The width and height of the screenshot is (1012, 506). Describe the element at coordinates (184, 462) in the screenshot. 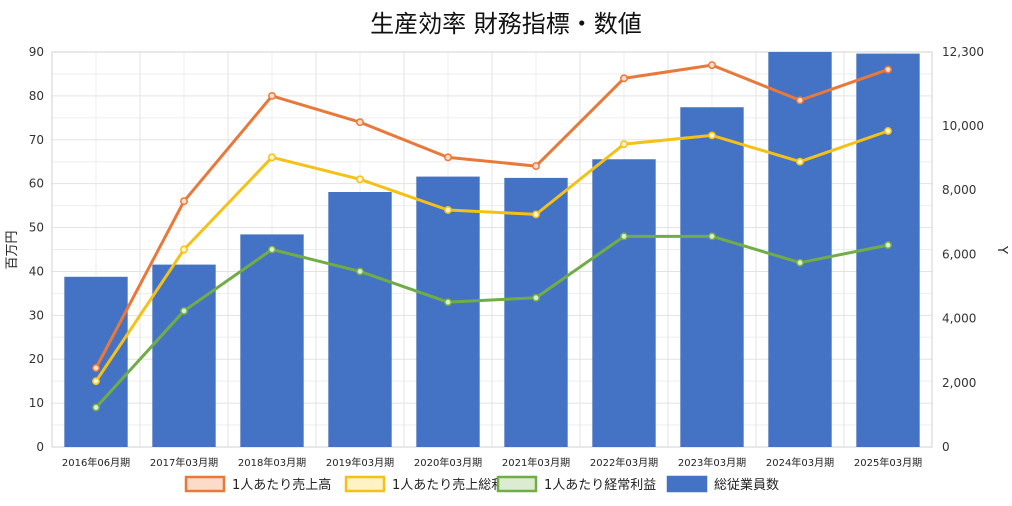

I see `x-tick-label: 2017年03月期` at that location.